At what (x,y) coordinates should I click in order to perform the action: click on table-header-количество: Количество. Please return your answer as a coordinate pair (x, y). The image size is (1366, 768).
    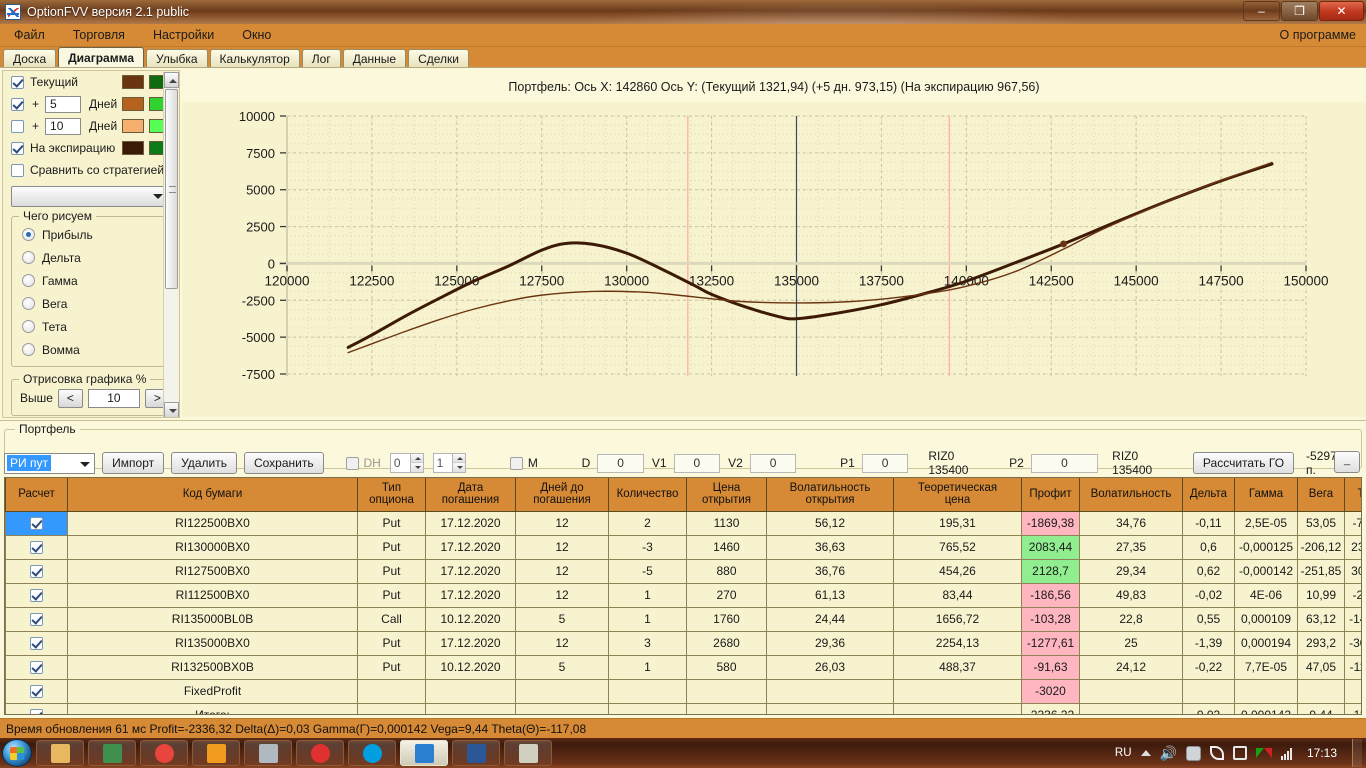
    Looking at the image, I should click on (647, 495).